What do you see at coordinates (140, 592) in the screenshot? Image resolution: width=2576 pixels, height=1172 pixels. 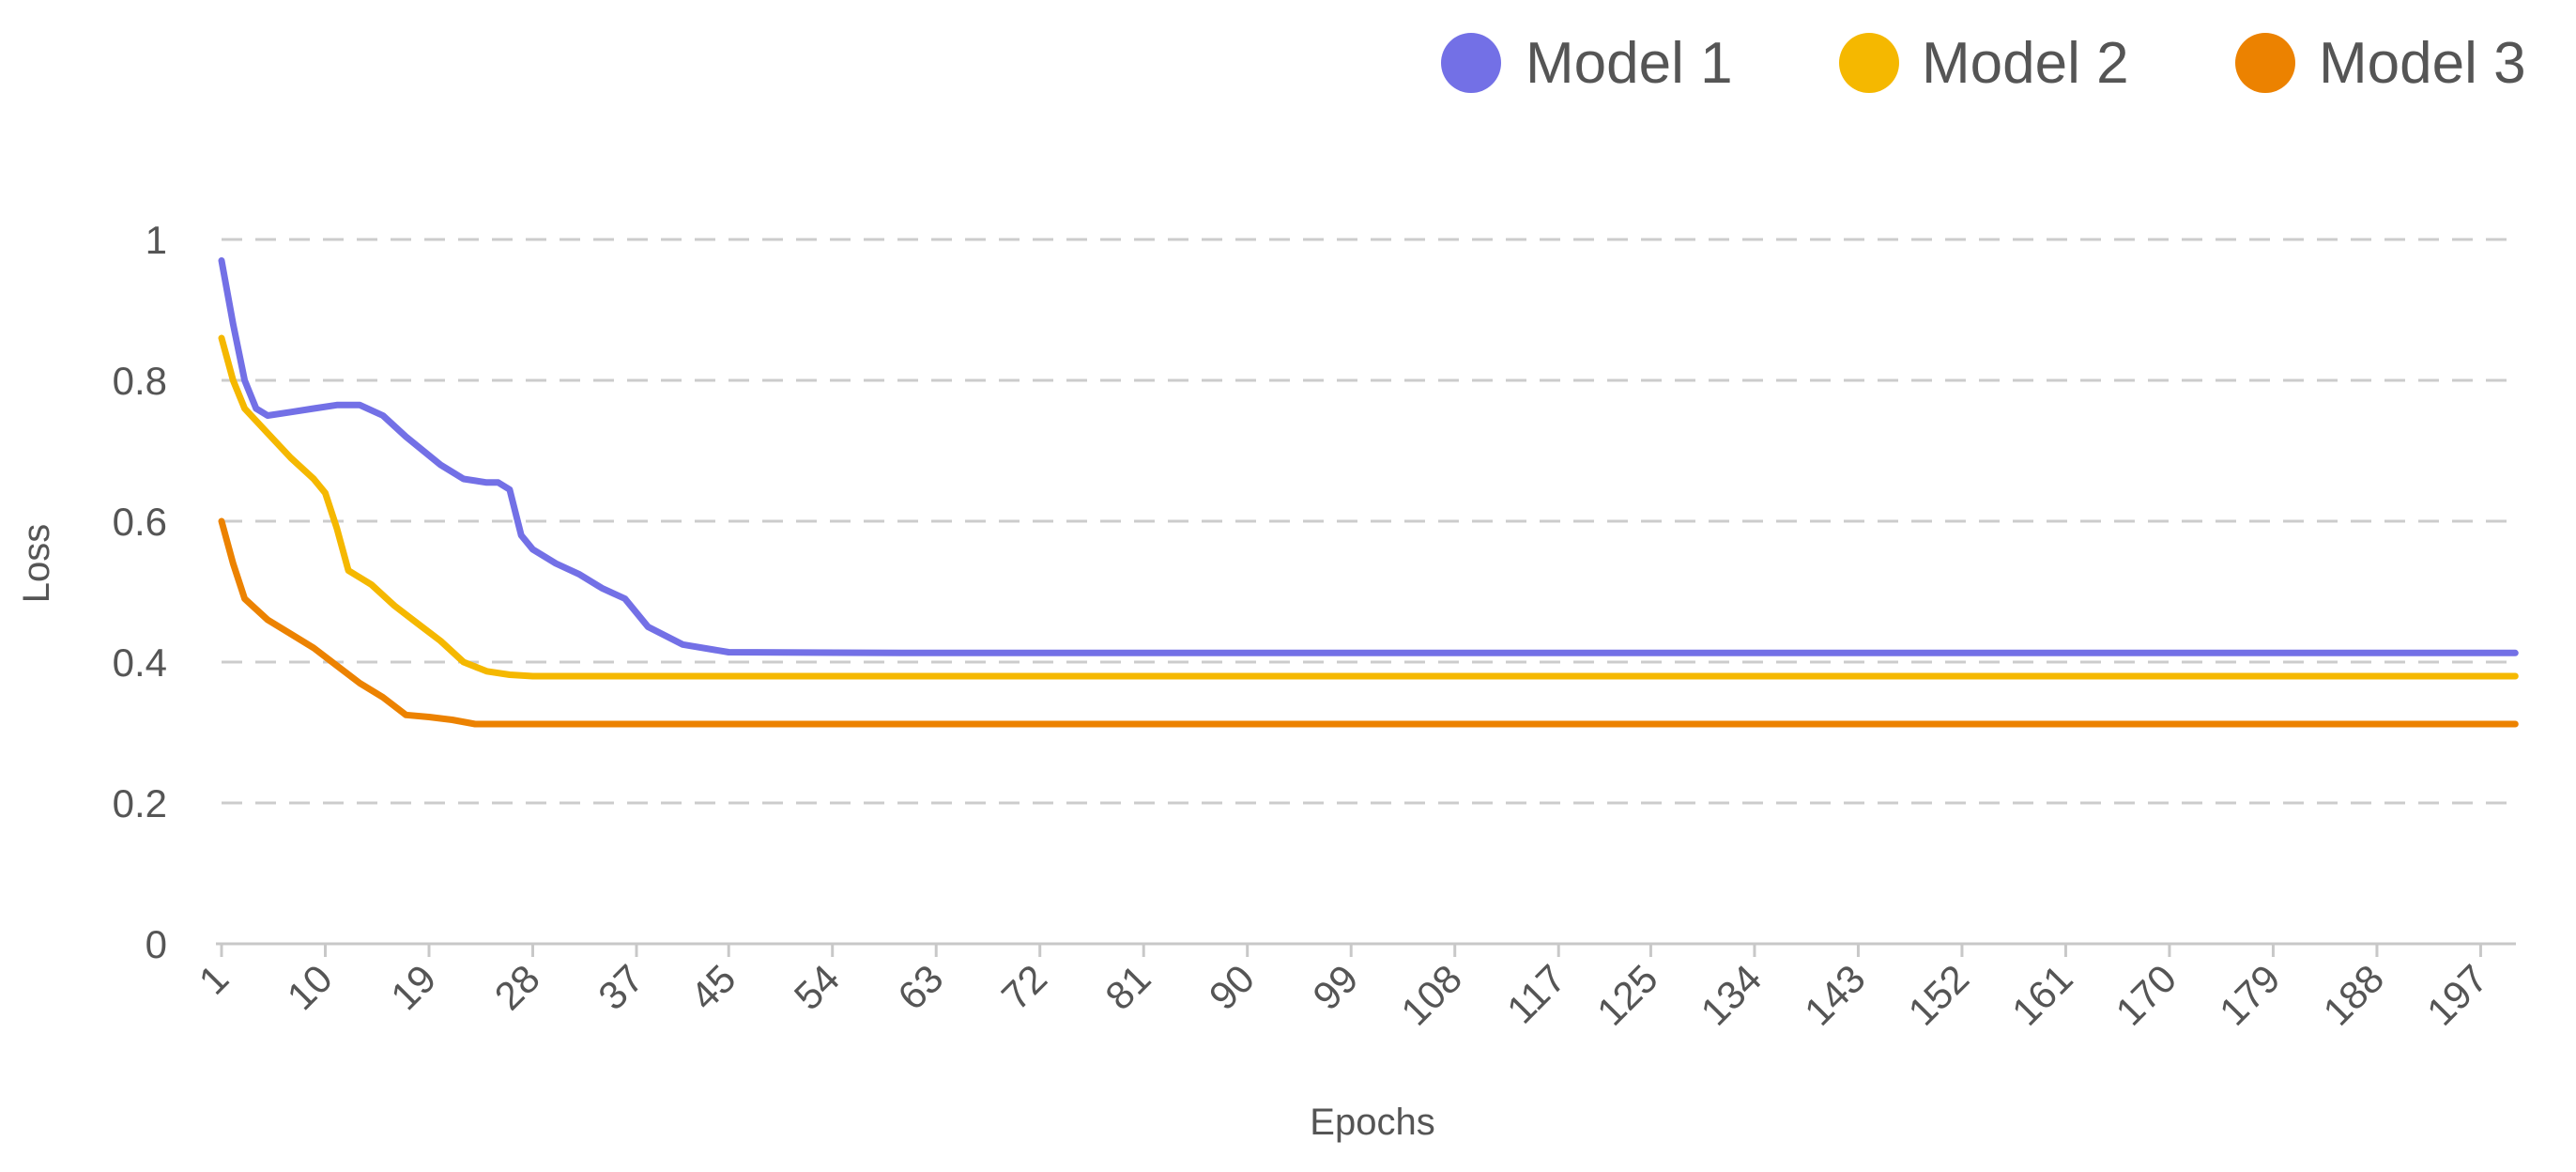 I see `y-axis-ticks: 0 0.2 0.4 0.6 0.8 1` at bounding box center [140, 592].